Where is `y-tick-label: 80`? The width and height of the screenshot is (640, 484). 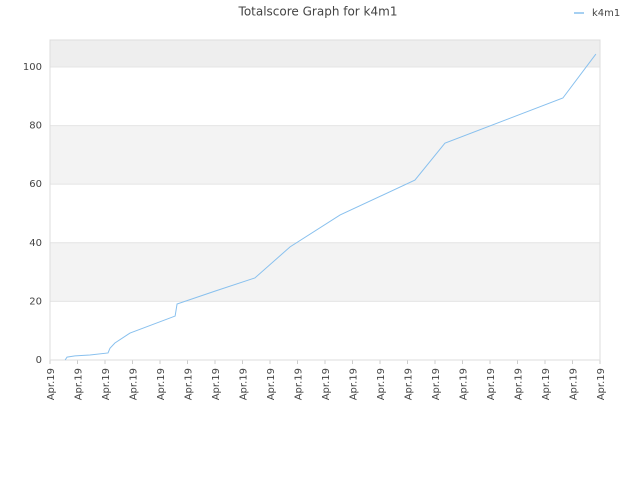 y-tick-label: 80 is located at coordinates (35, 126).